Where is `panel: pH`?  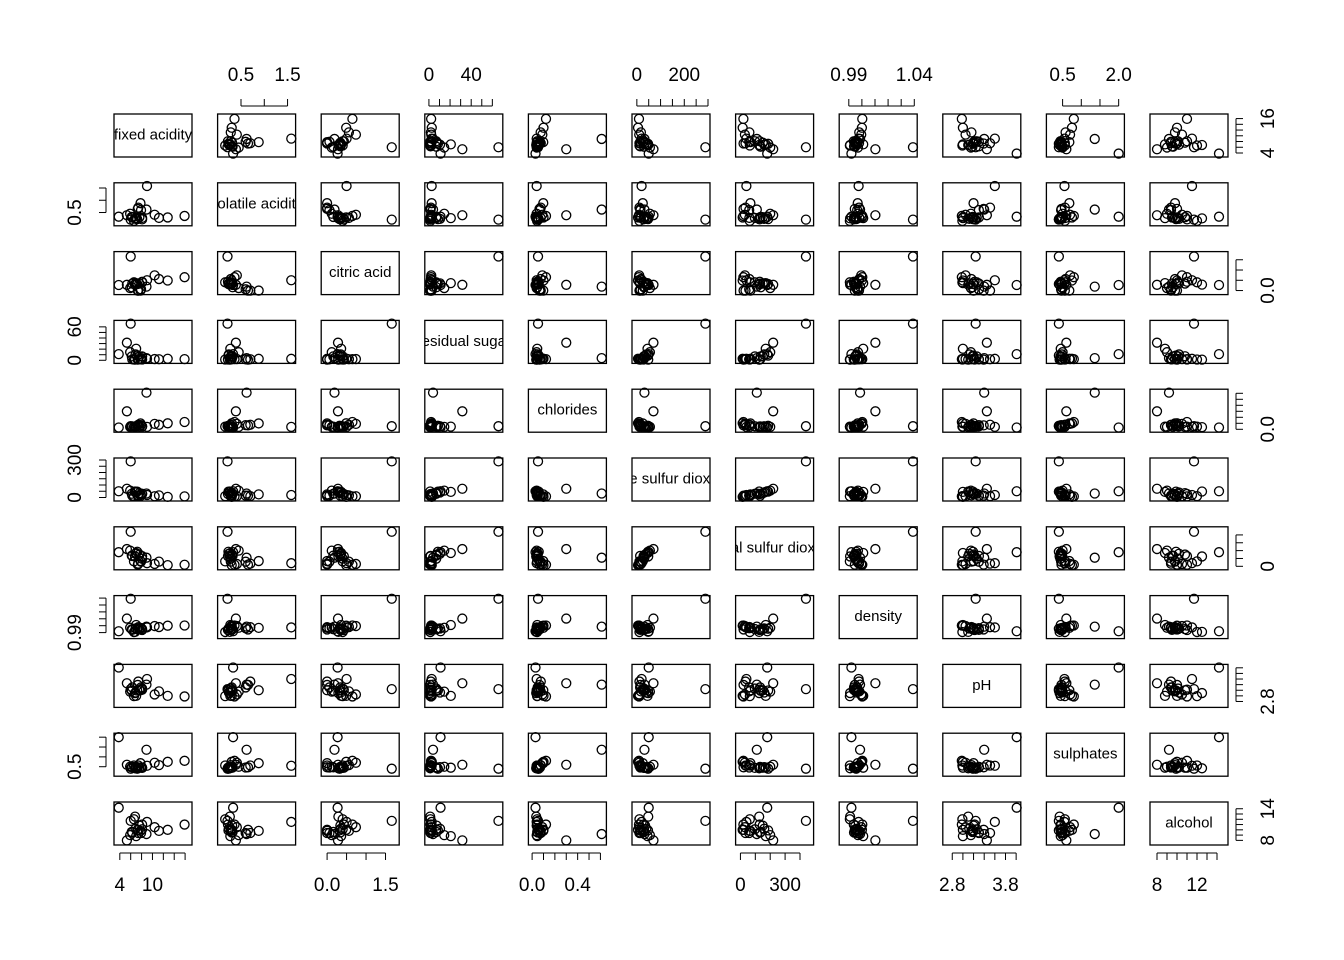
panel: pH is located at coordinates (982, 686).